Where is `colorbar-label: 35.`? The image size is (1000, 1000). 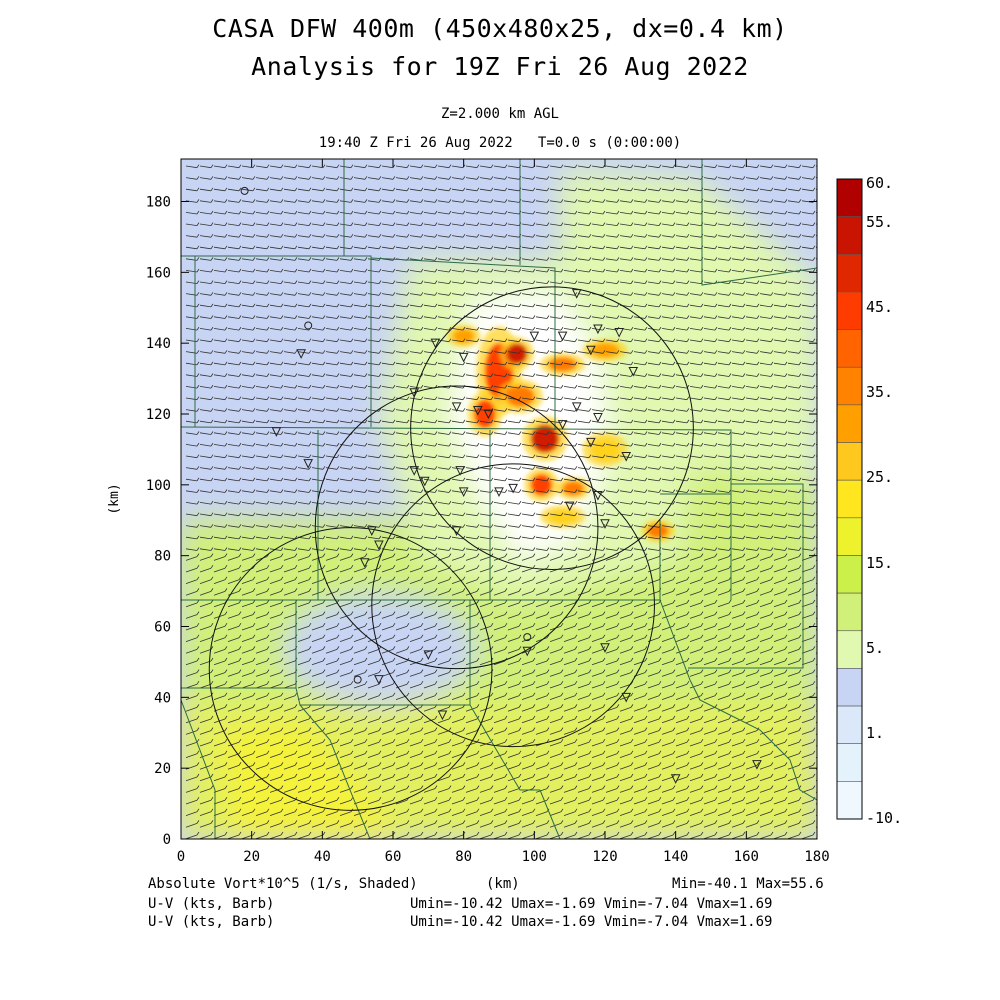 colorbar-label: 35. is located at coordinates (879, 392).